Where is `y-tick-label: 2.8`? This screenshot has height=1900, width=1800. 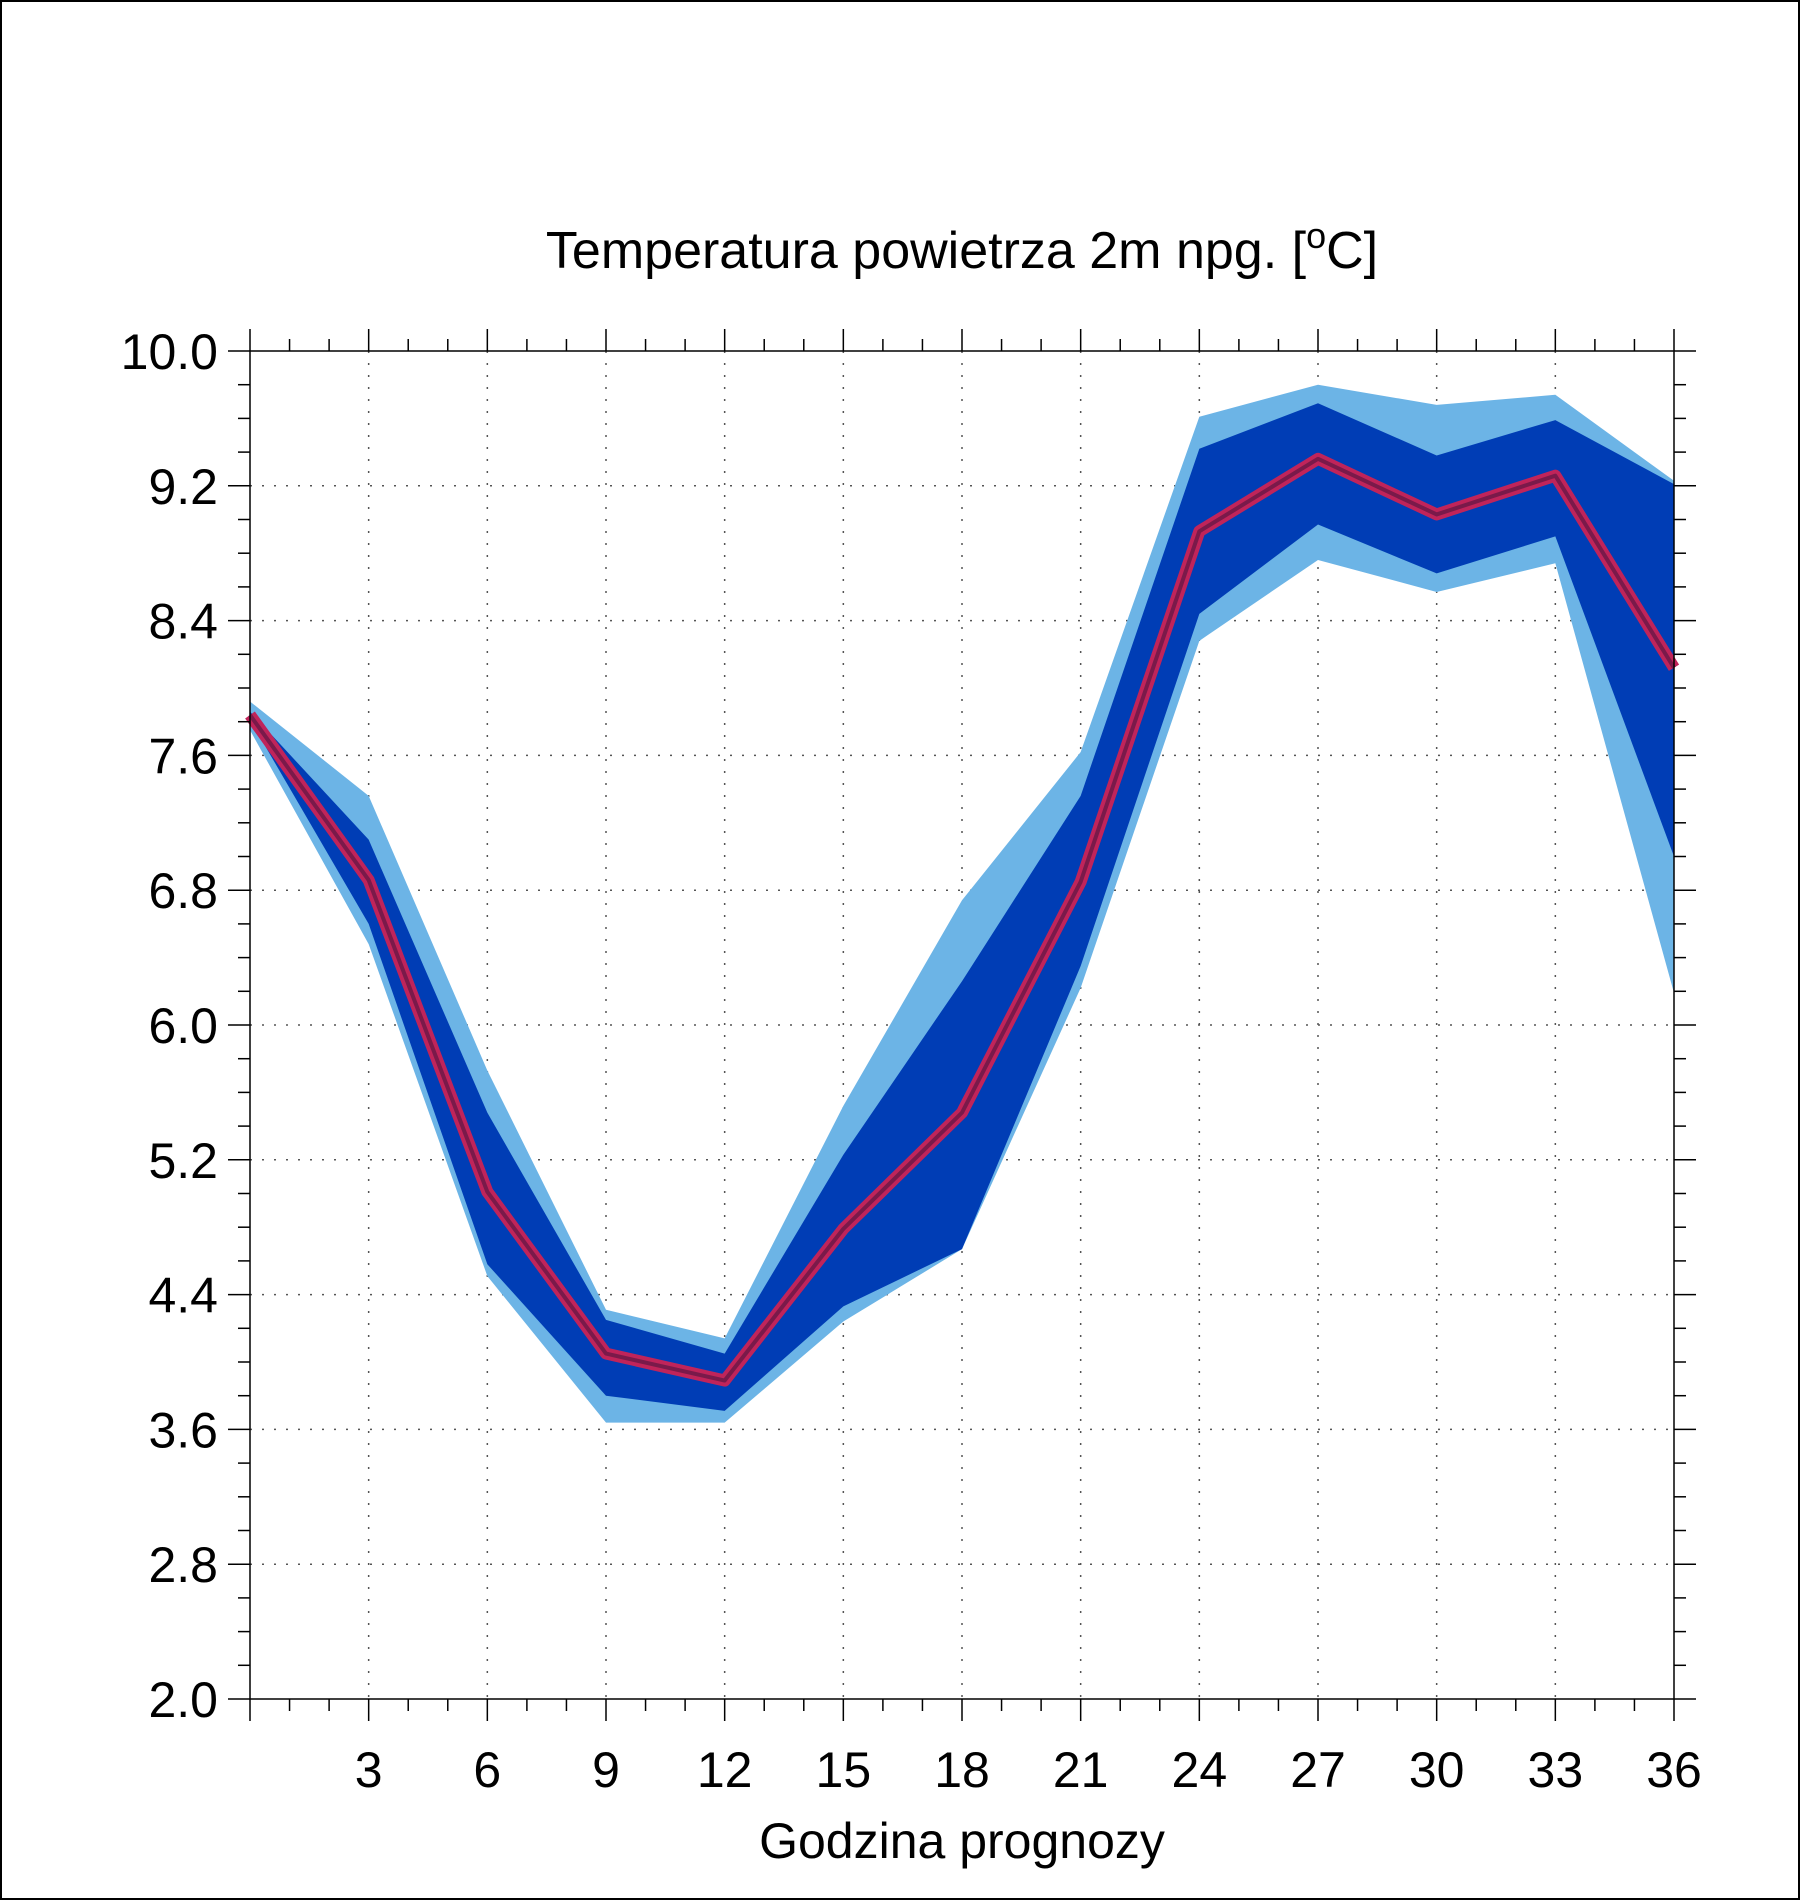 y-tick-label: 2.8 is located at coordinates (183, 1565).